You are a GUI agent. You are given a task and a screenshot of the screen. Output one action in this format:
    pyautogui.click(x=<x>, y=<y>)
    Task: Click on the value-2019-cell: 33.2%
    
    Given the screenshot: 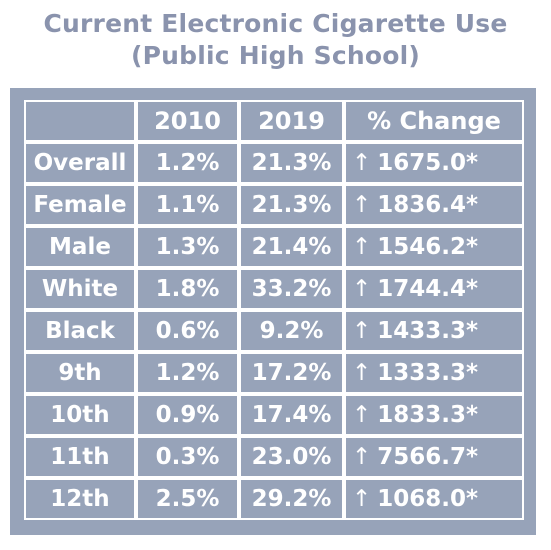 What is the action you would take?
    pyautogui.click(x=291, y=289)
    